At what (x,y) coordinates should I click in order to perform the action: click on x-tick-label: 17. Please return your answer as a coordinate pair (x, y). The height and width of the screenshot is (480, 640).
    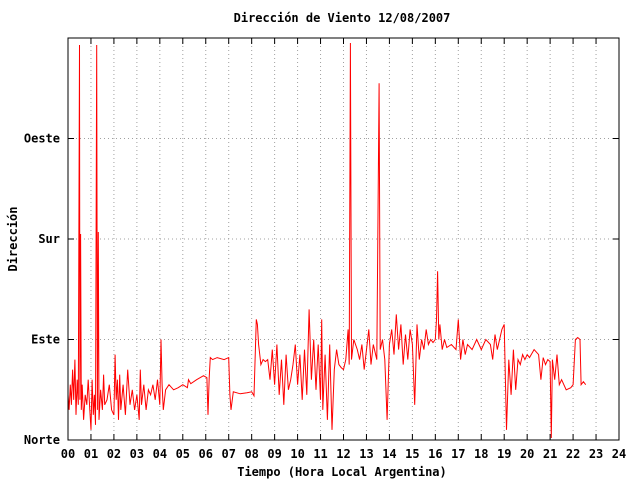
    Looking at the image, I should click on (458, 454).